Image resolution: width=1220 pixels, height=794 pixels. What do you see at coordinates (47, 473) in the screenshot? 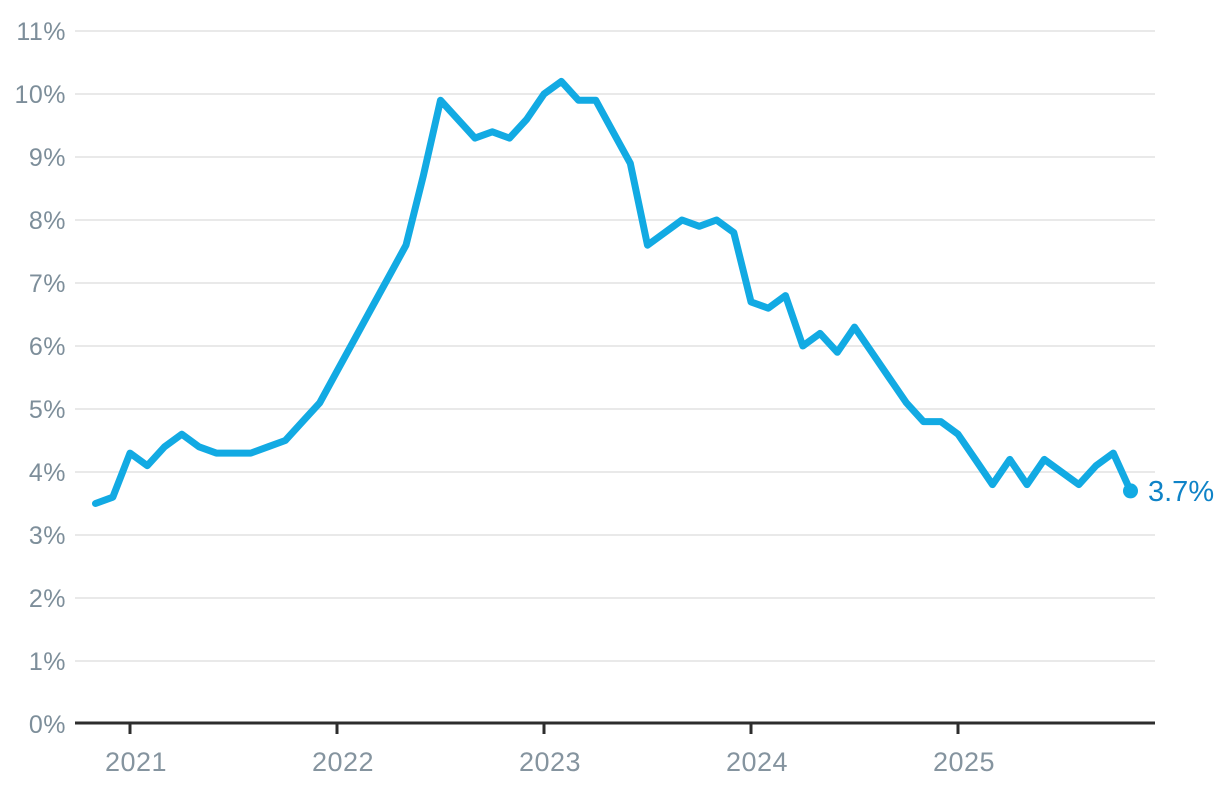
I see `y-tick-label: 4%` at bounding box center [47, 473].